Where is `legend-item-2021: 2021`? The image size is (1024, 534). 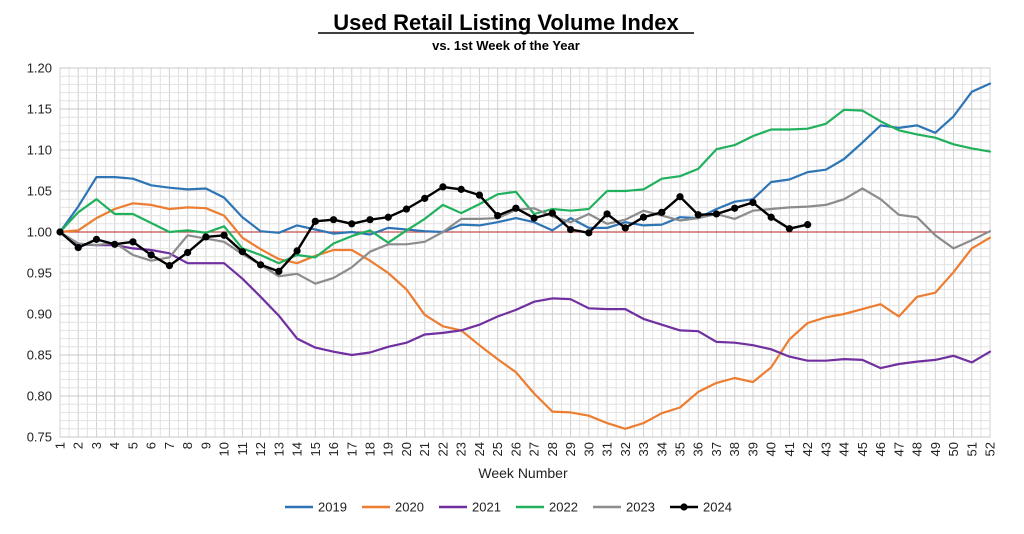
legend-item-2021: 2021 is located at coordinates (470, 507).